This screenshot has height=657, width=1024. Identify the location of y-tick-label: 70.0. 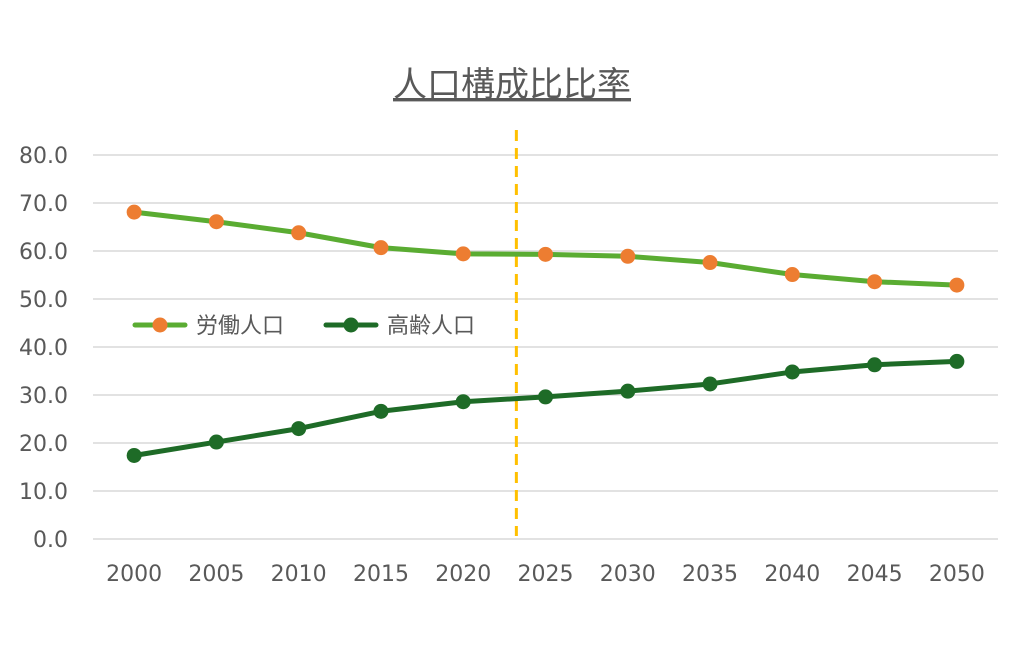
(43, 204).